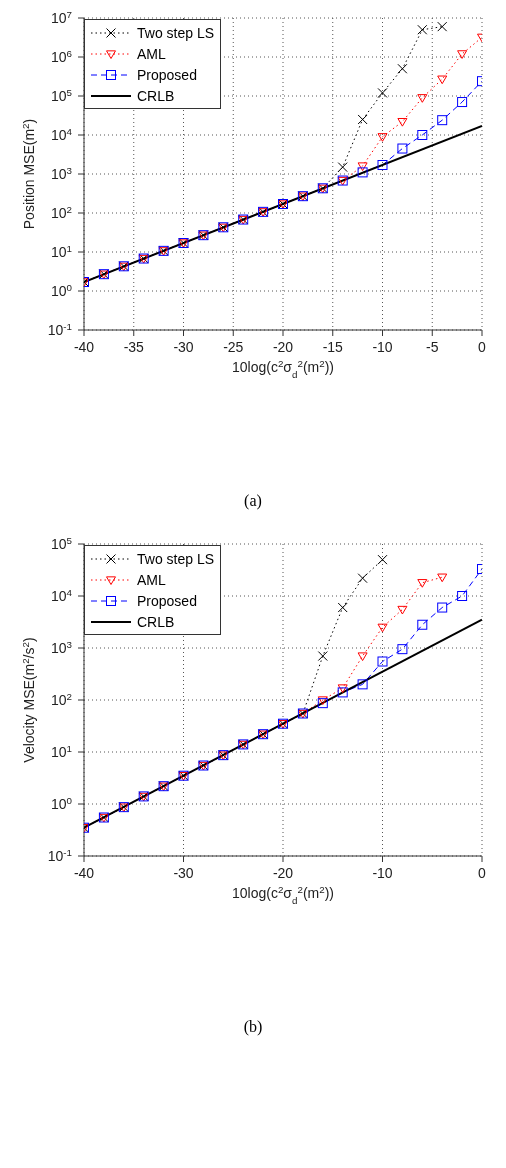 Image resolution: width=506 pixels, height=1168 pixels. What do you see at coordinates (253, 1026) in the screenshot?
I see `text: (b)` at bounding box center [253, 1026].